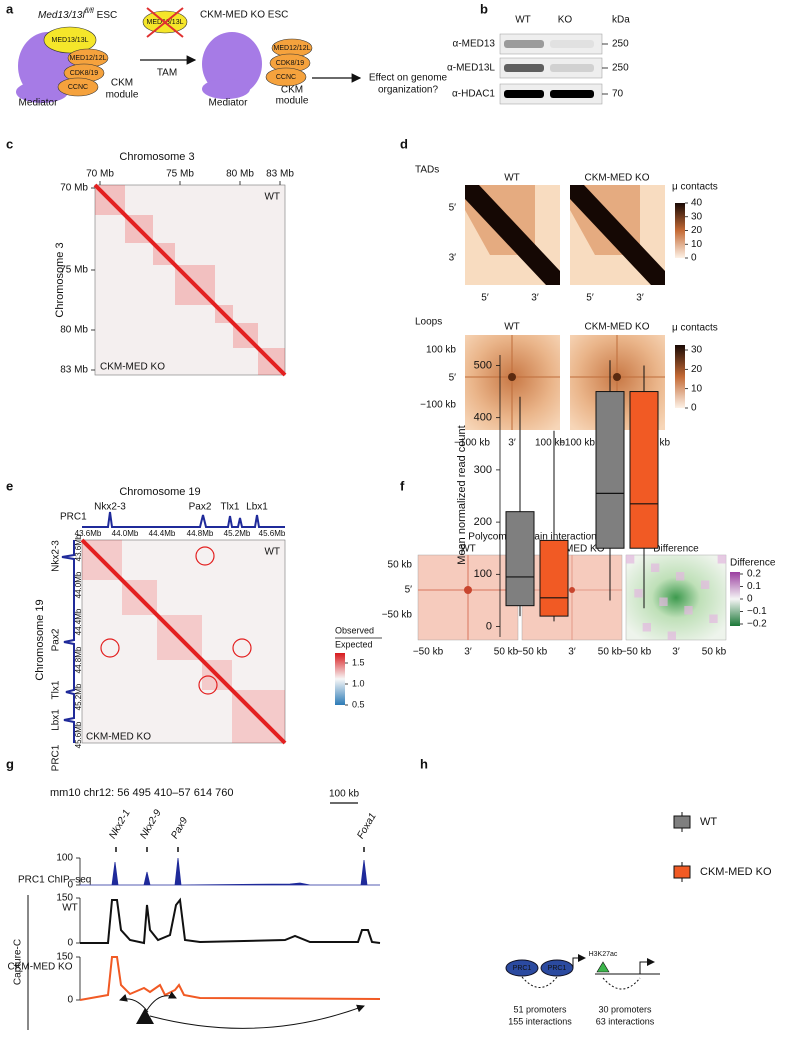 The height and width of the screenshot is (1040, 786). I want to click on promoter, so click(647, 966).